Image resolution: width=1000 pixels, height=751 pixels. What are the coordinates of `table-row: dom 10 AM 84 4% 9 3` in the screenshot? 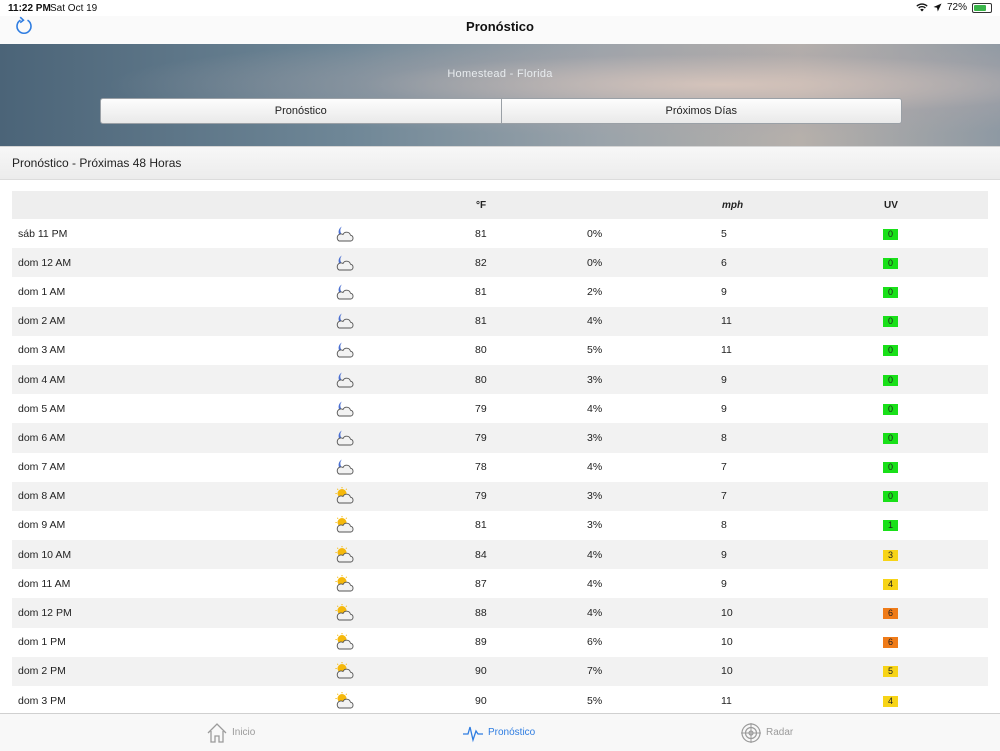 It's located at (500, 555).